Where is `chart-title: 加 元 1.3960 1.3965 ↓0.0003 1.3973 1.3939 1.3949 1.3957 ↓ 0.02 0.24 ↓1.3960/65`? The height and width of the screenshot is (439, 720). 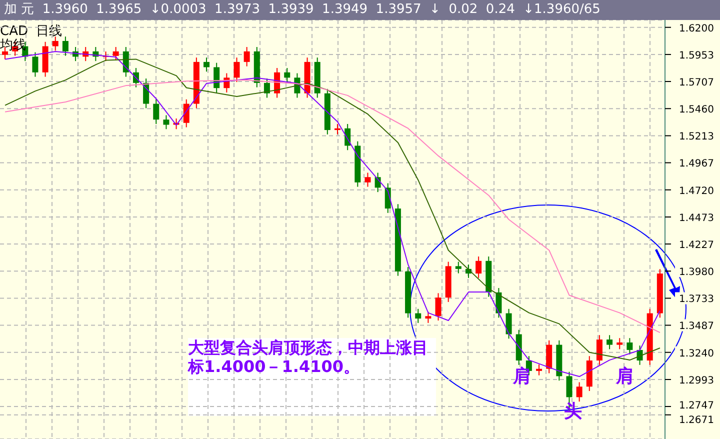
chart-title: 加 元 1.3960 1.3965 ↓0.0003 1.3973 1.3939 1.3949 1.3957 ↓ 0.02 0.24 ↓1.3960/65 is located at coordinates (360, 10).